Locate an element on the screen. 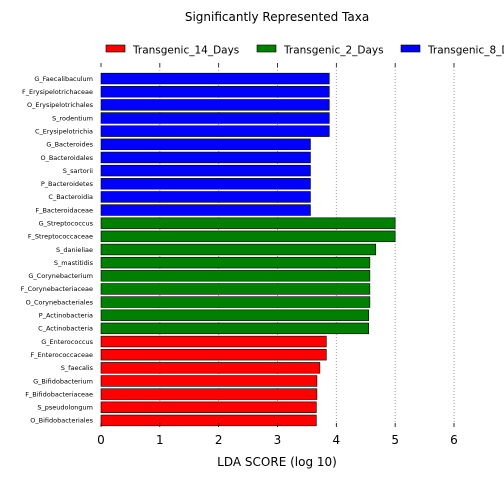  category-label: S_danieliae is located at coordinates (74, 250).